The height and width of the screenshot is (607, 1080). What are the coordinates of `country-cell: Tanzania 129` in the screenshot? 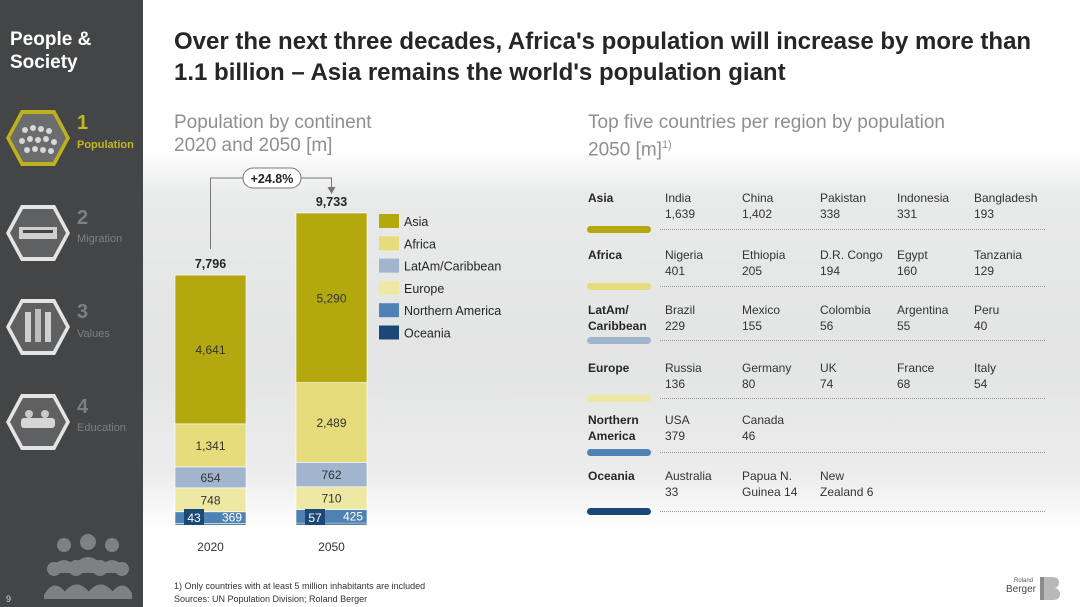 It's located at (1012, 263).